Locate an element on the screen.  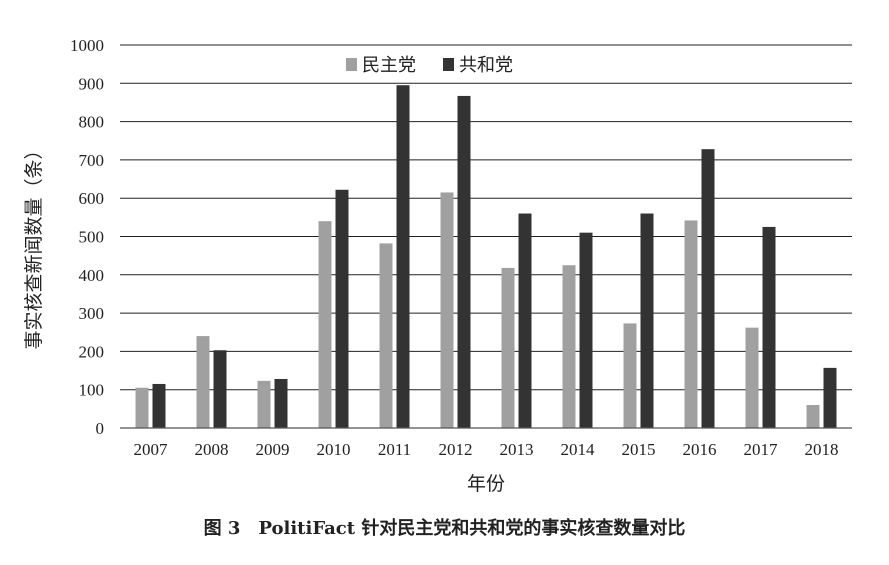
bar-republican-2007 is located at coordinates (159, 405).